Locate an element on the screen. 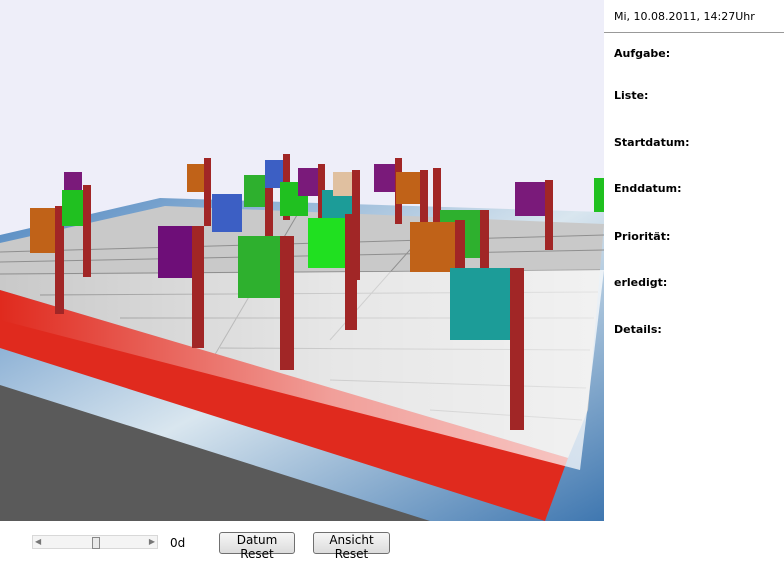  arrow-left: ◀ is located at coordinates (38, 541).